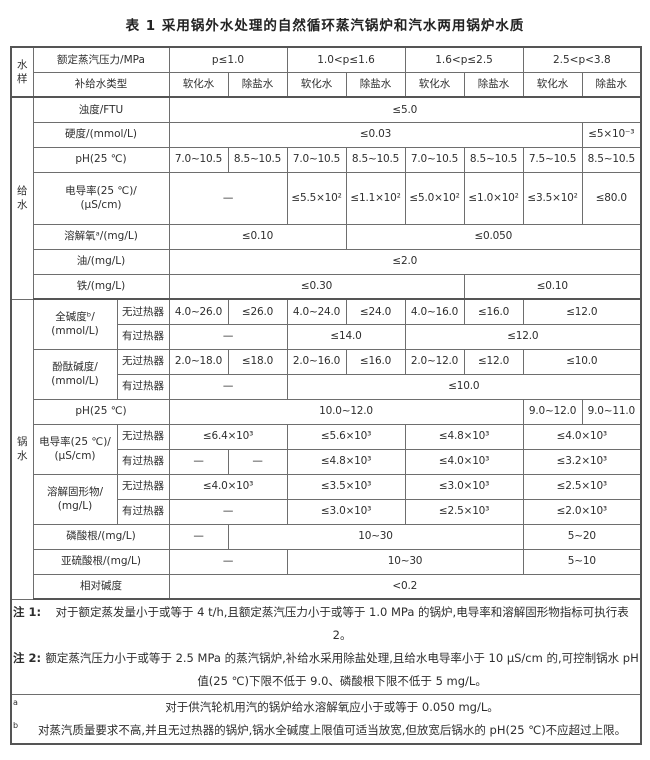 This screenshot has width=650, height=760. I want to click on row-label: 硬度/(mmol/L), so click(101, 134).